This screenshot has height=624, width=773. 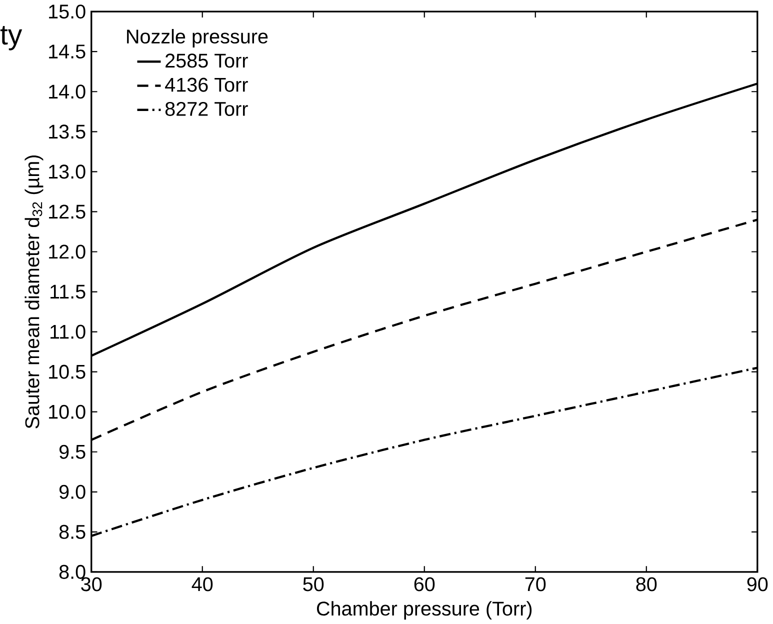 I want to click on x-tick-label: 90, so click(x=757, y=584).